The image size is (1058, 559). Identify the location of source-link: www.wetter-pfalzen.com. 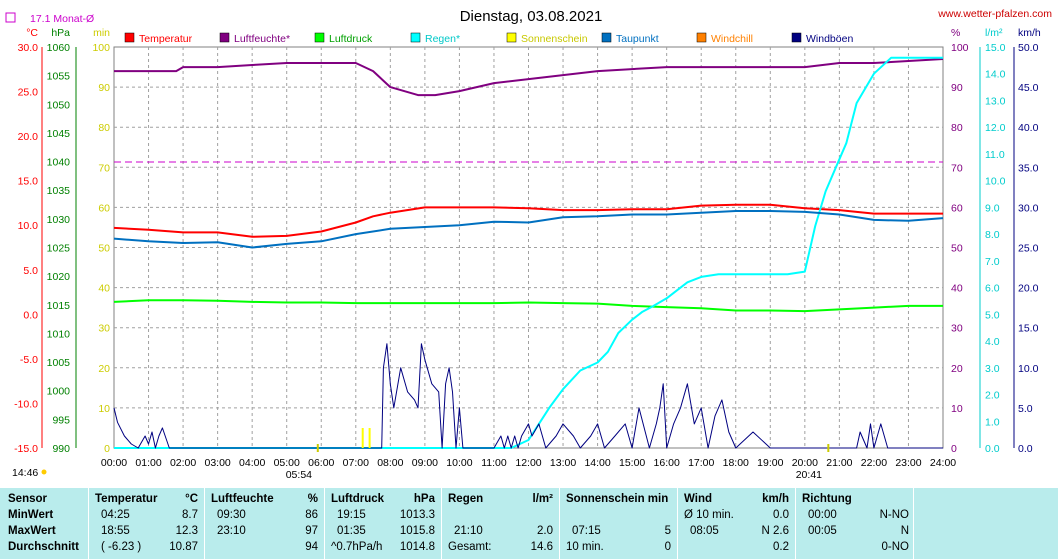
(994, 14).